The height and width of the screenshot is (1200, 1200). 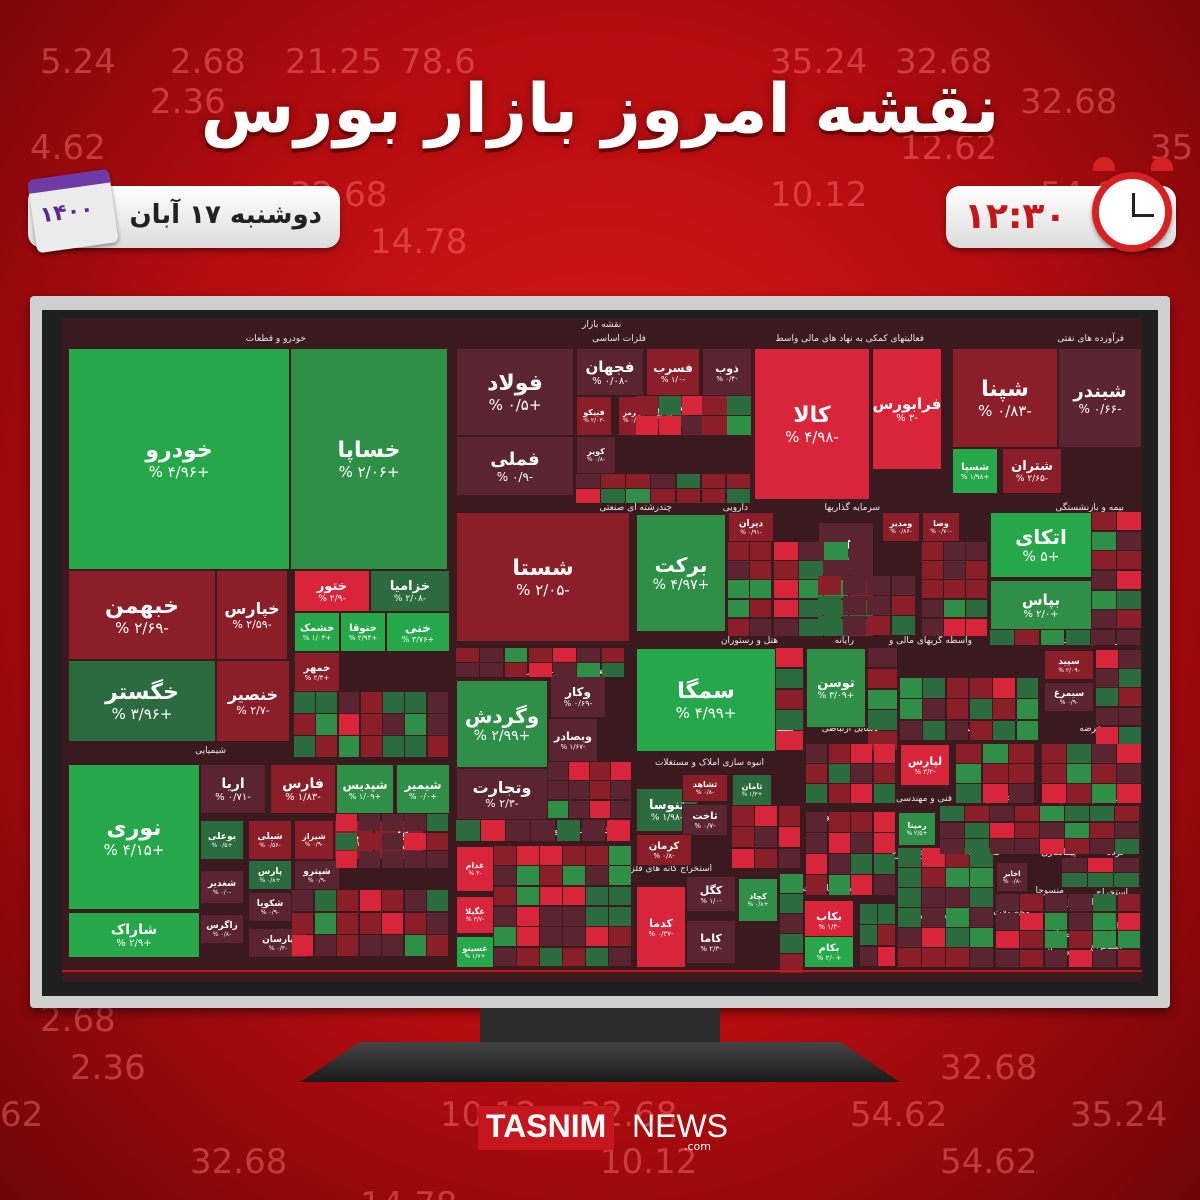 I want to click on stock-tile: شسپا +۱/۹۸ %, so click(x=975, y=471).